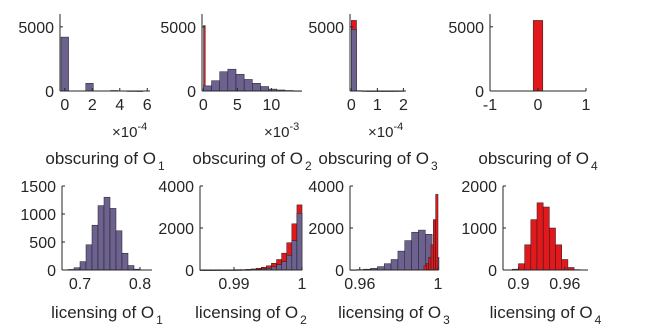 This screenshot has width=646, height=335. Describe the element at coordinates (233, 284) in the screenshot. I see `x-tick-label: 0.99` at that location.